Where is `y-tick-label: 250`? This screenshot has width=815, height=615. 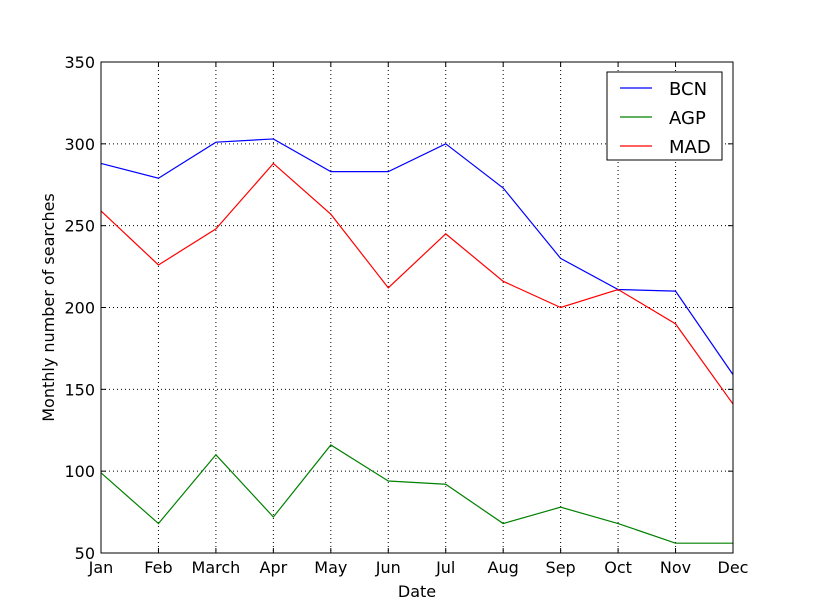 y-tick-label: 250 is located at coordinates (79, 226).